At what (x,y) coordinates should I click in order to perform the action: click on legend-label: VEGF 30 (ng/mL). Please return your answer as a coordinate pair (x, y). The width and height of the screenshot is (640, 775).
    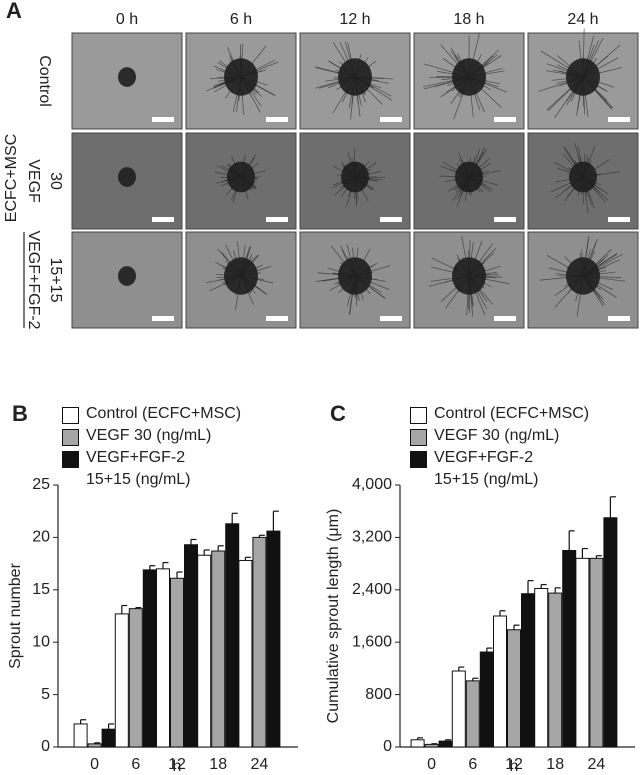
    Looking at the image, I should click on (149, 435).